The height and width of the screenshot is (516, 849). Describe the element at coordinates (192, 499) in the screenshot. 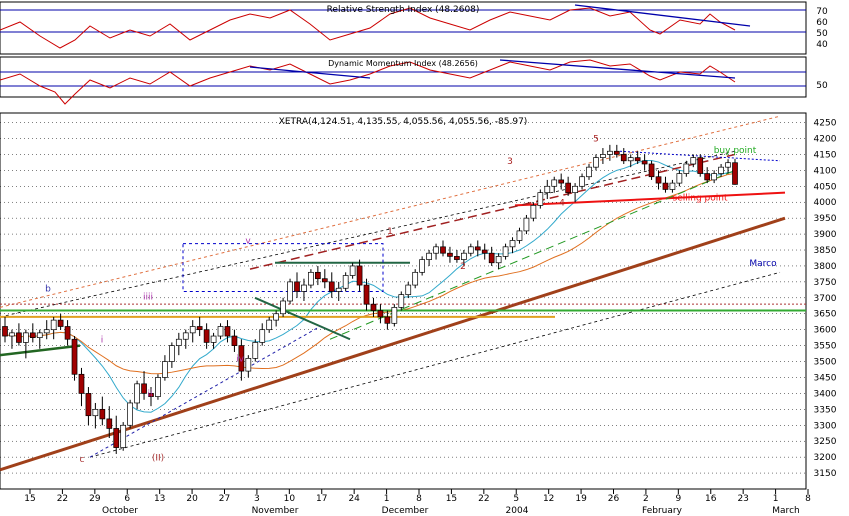

I see `x-tick-label: 20` at that location.